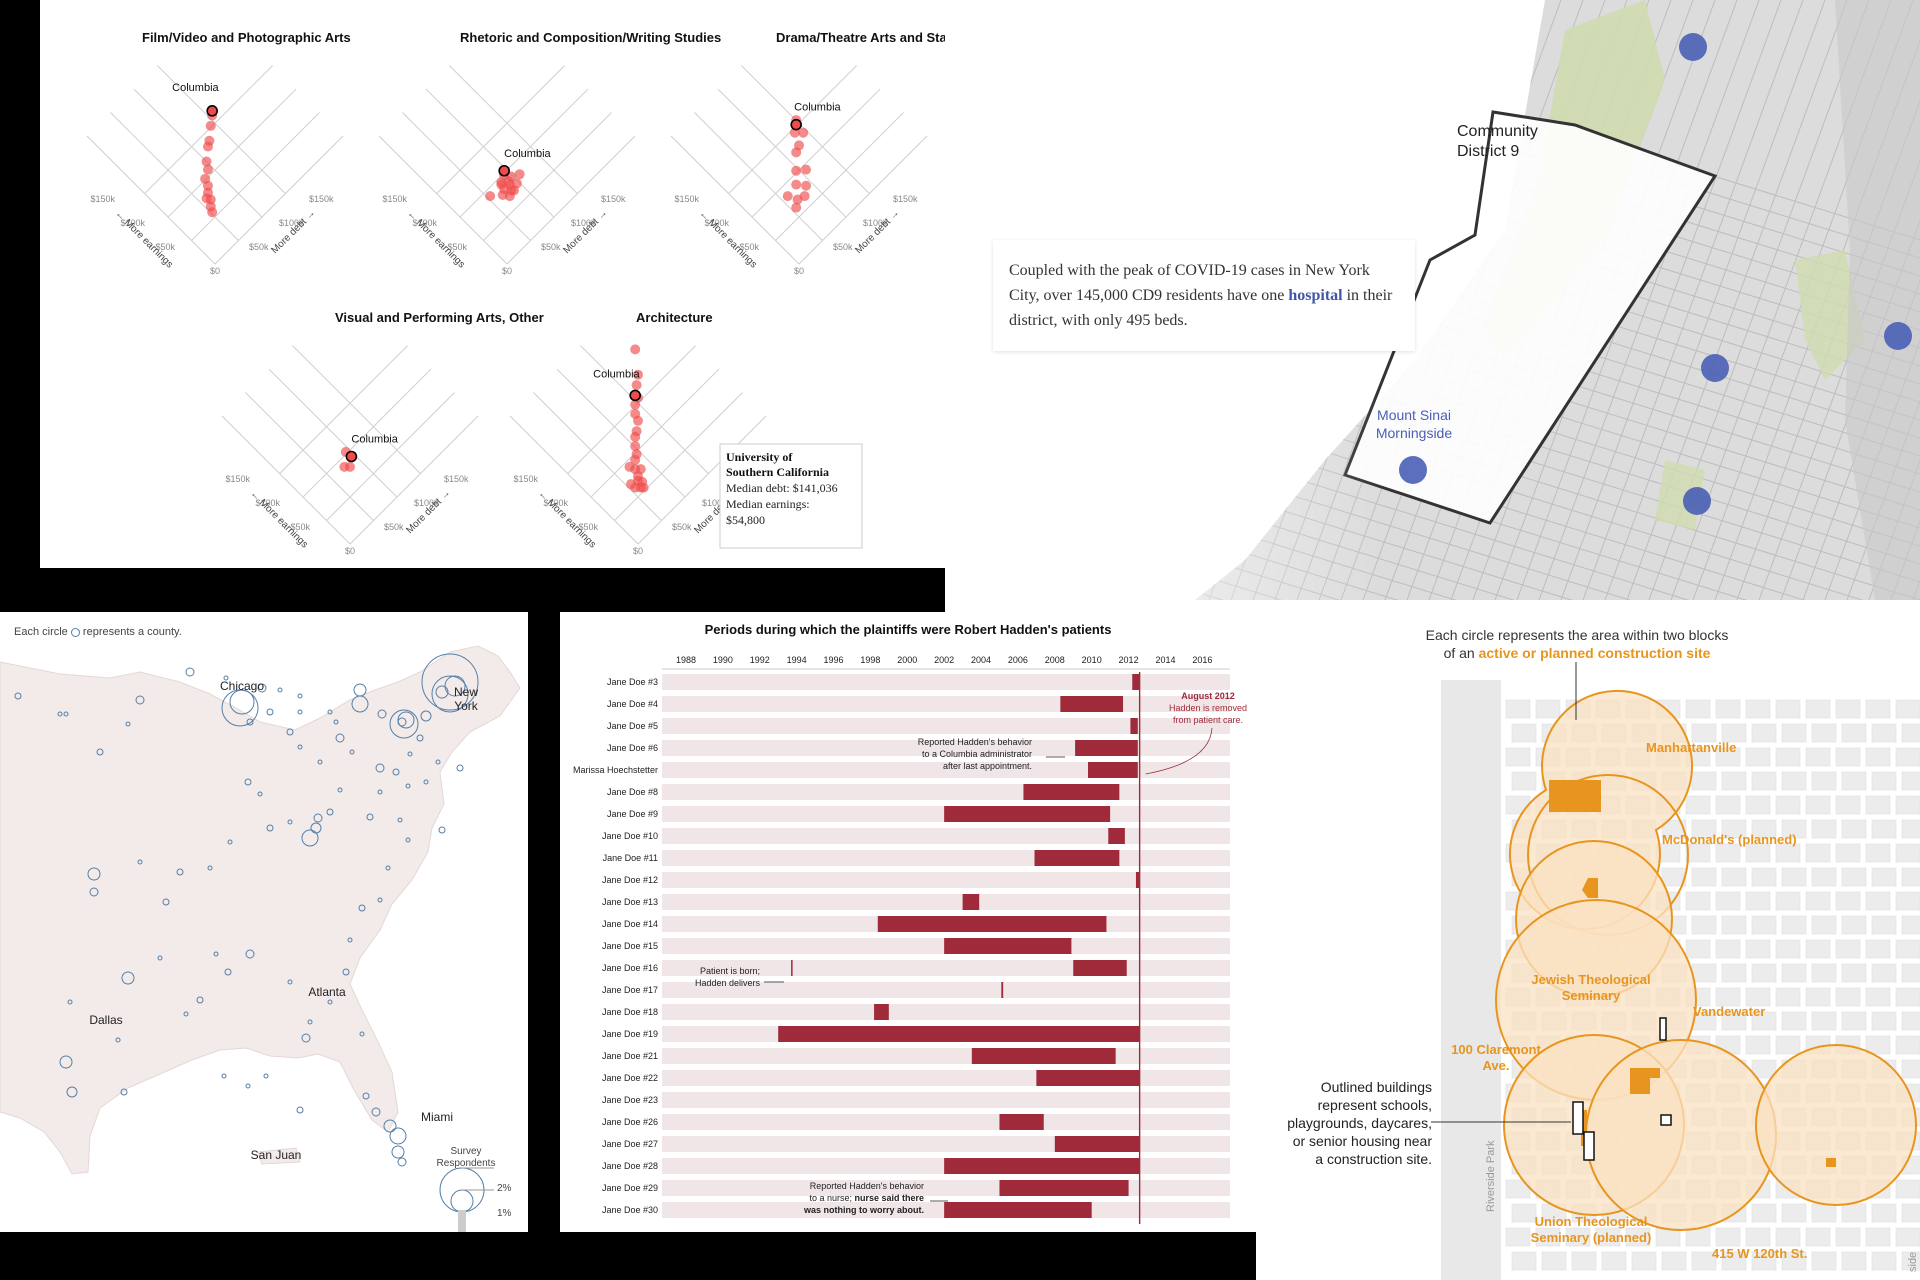 The width and height of the screenshot is (1920, 1280). What do you see at coordinates (1836, 1125) in the screenshot?
I see `area-w120` at bounding box center [1836, 1125].